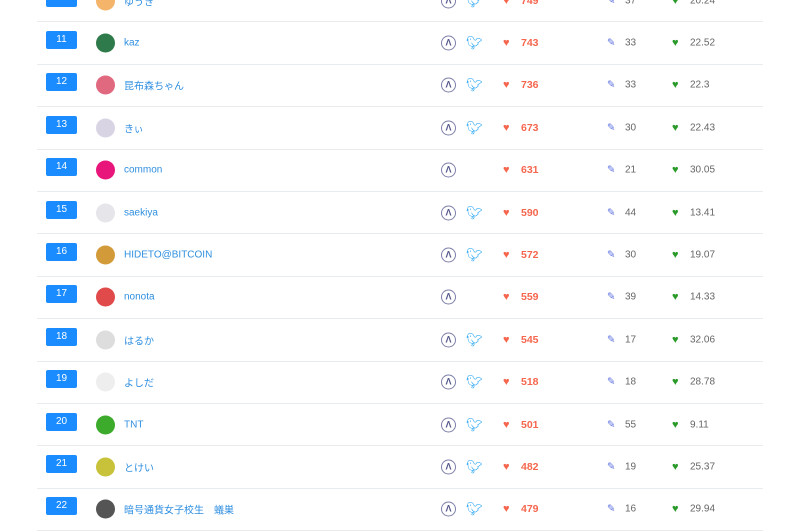 The width and height of the screenshot is (800, 531). I want to click on user-name-link: とけい, so click(139, 469).